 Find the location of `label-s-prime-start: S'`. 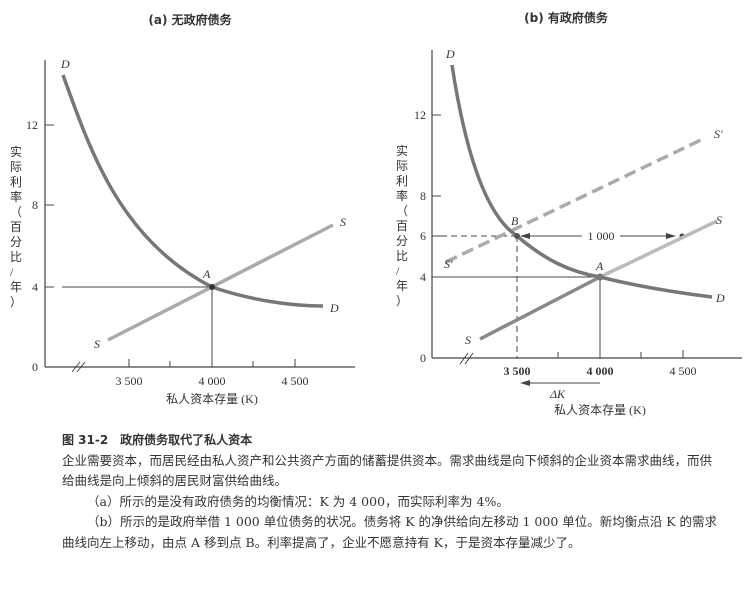

label-s-prime-start: S' is located at coordinates (448, 264).